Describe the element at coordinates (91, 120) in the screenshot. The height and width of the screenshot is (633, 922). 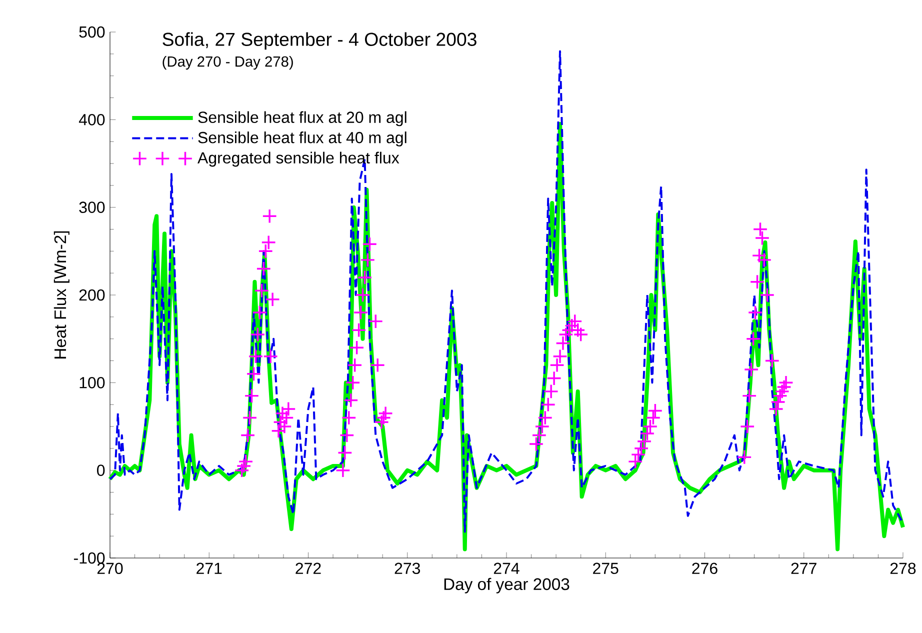
I see `y-tick-label: 400` at that location.